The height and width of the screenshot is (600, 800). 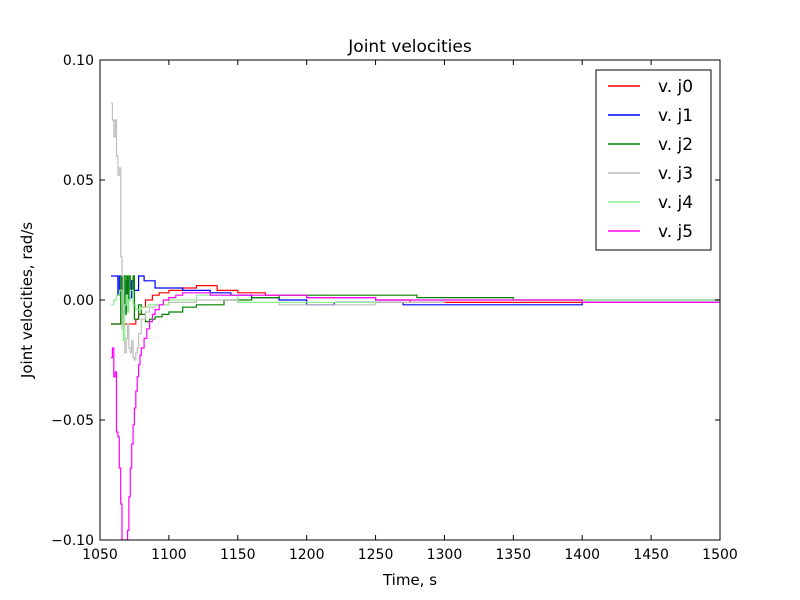 I want to click on x-tick-label: 1050, so click(x=100, y=555).